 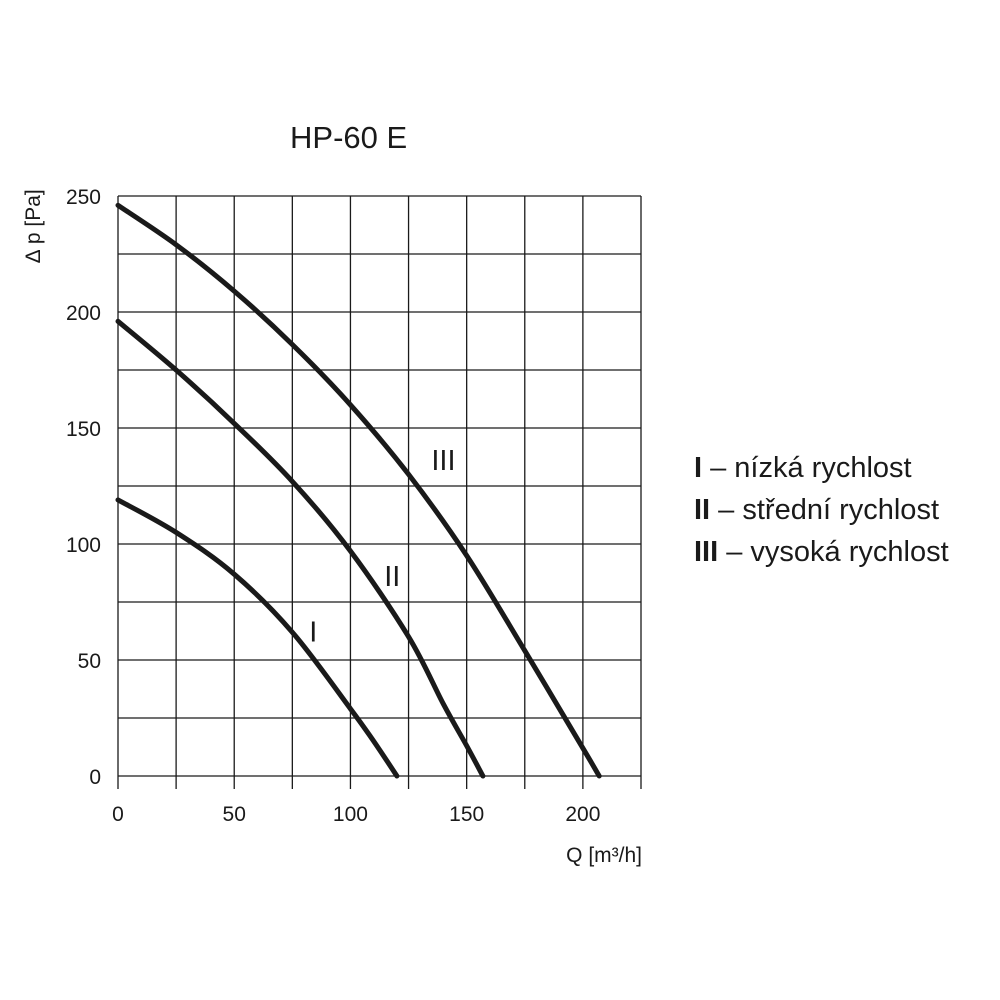 I want to click on y-tick-label: 200, so click(x=83, y=313).